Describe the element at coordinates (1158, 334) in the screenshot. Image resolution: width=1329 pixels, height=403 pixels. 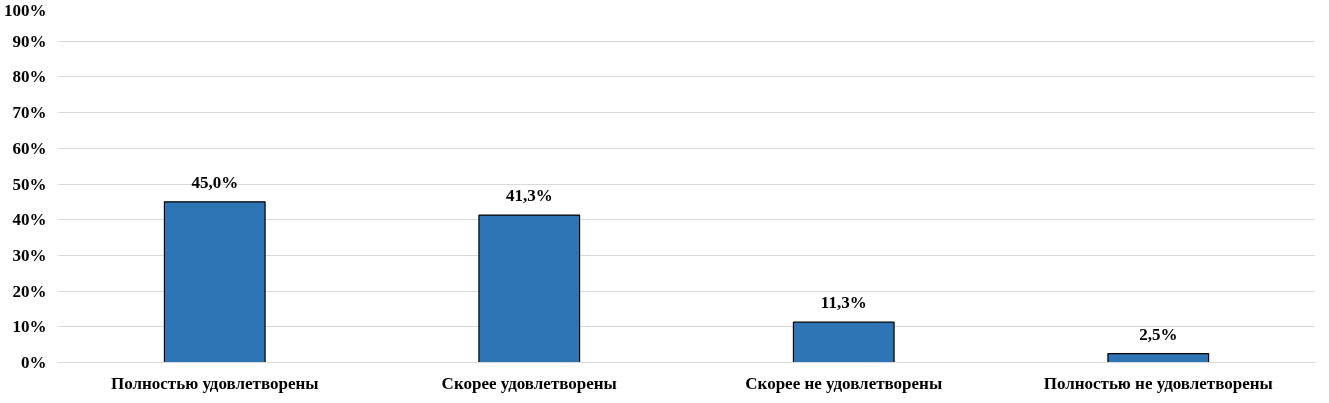
I see `data-label: 2,5%` at that location.